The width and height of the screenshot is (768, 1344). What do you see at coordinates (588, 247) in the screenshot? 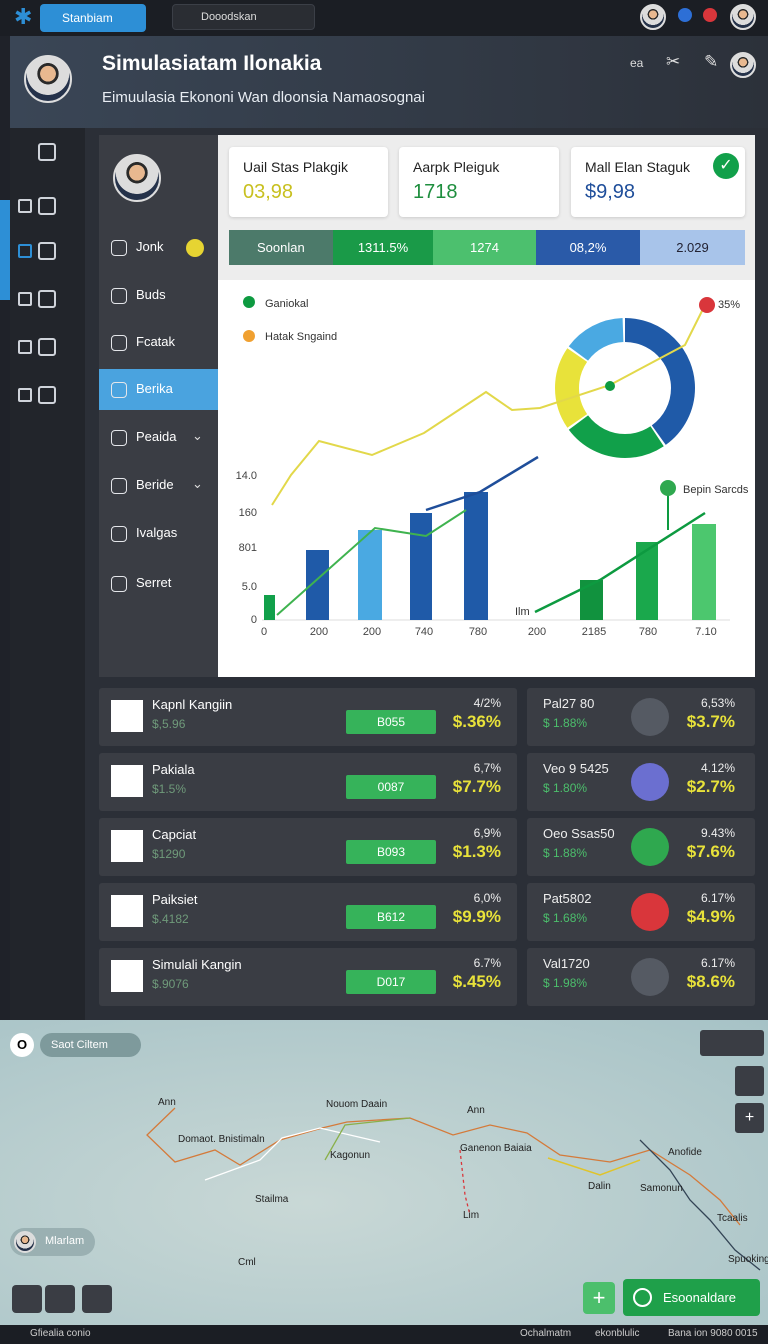
I see `progress-segment: 08,2%` at bounding box center [588, 247].